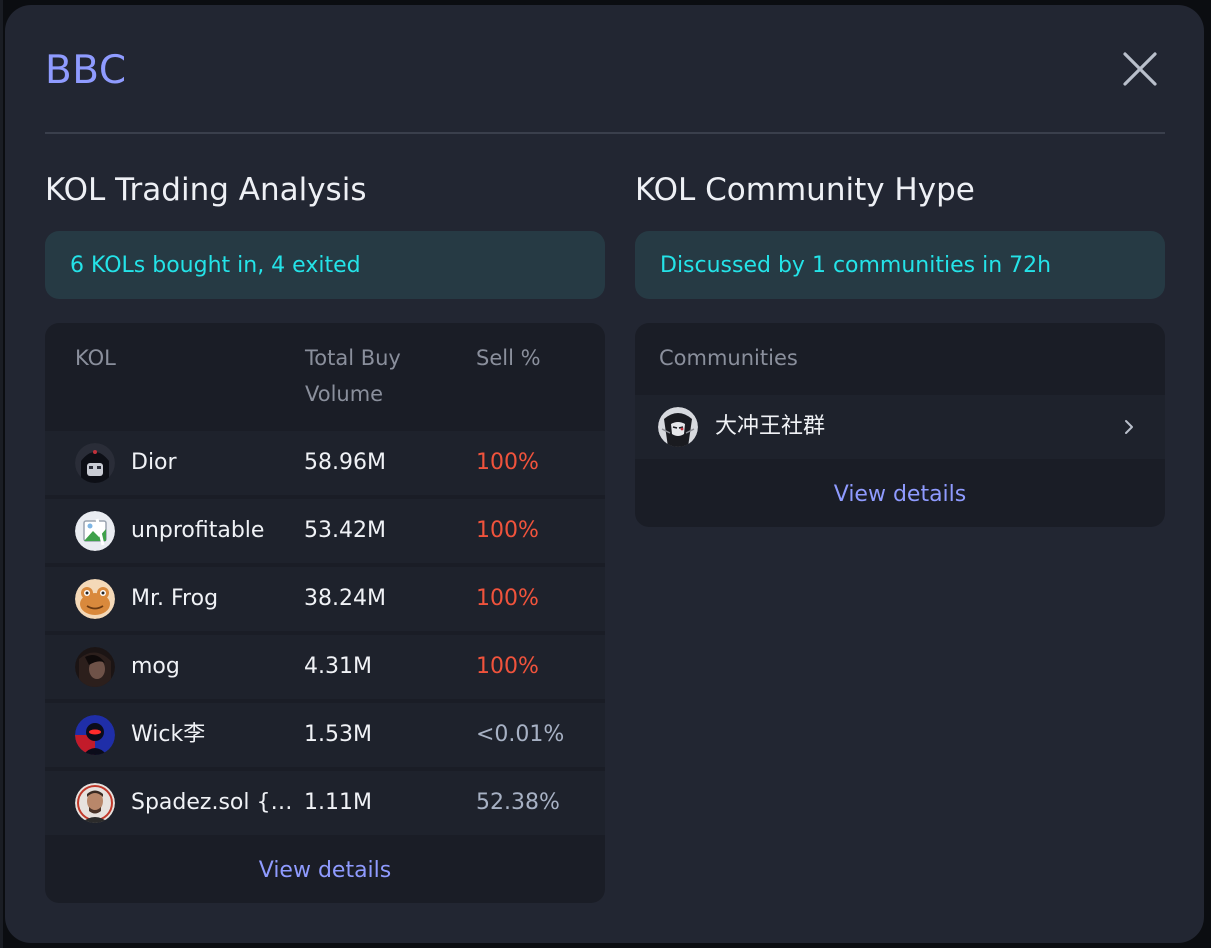  I want to click on modal-title: BBC, so click(86, 70).